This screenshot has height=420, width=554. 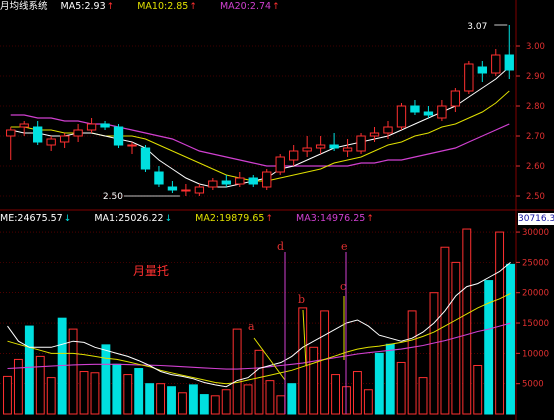 What do you see at coordinates (535, 137) in the screenshot?
I see `price-axis-label: 2.70` at bounding box center [535, 137].